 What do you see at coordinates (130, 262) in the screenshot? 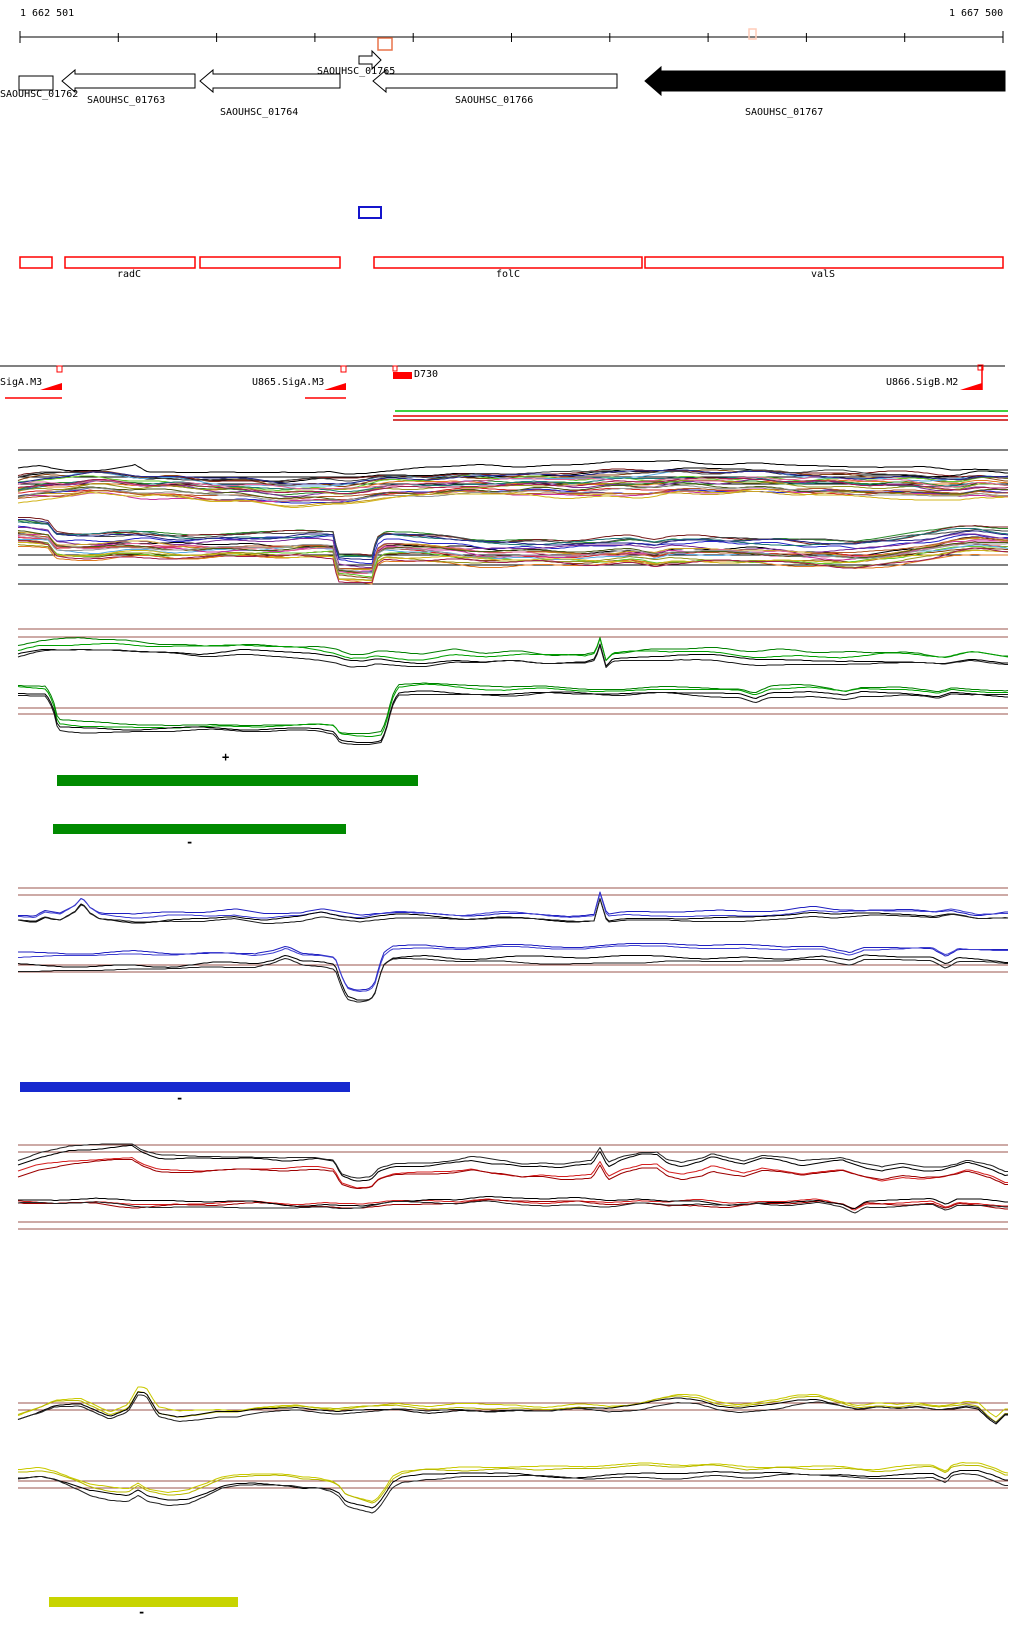
I see `annotation-box-radC` at bounding box center [130, 262].